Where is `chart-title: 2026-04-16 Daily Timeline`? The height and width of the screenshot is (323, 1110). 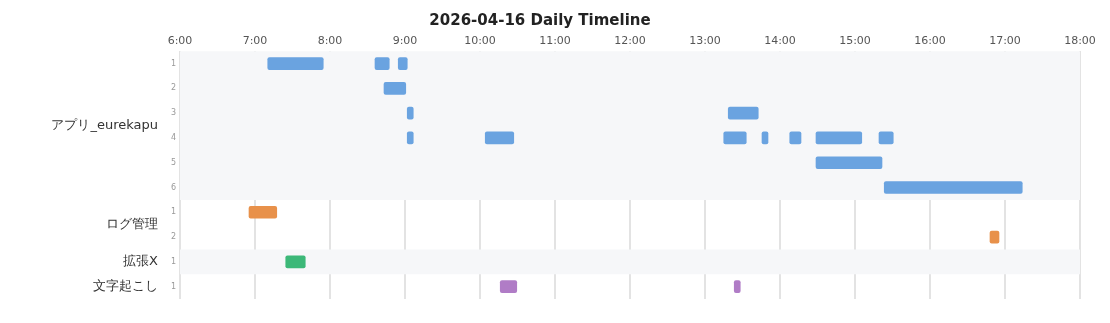
chart-title: 2026-04-16 Daily Timeline is located at coordinates (540, 19).